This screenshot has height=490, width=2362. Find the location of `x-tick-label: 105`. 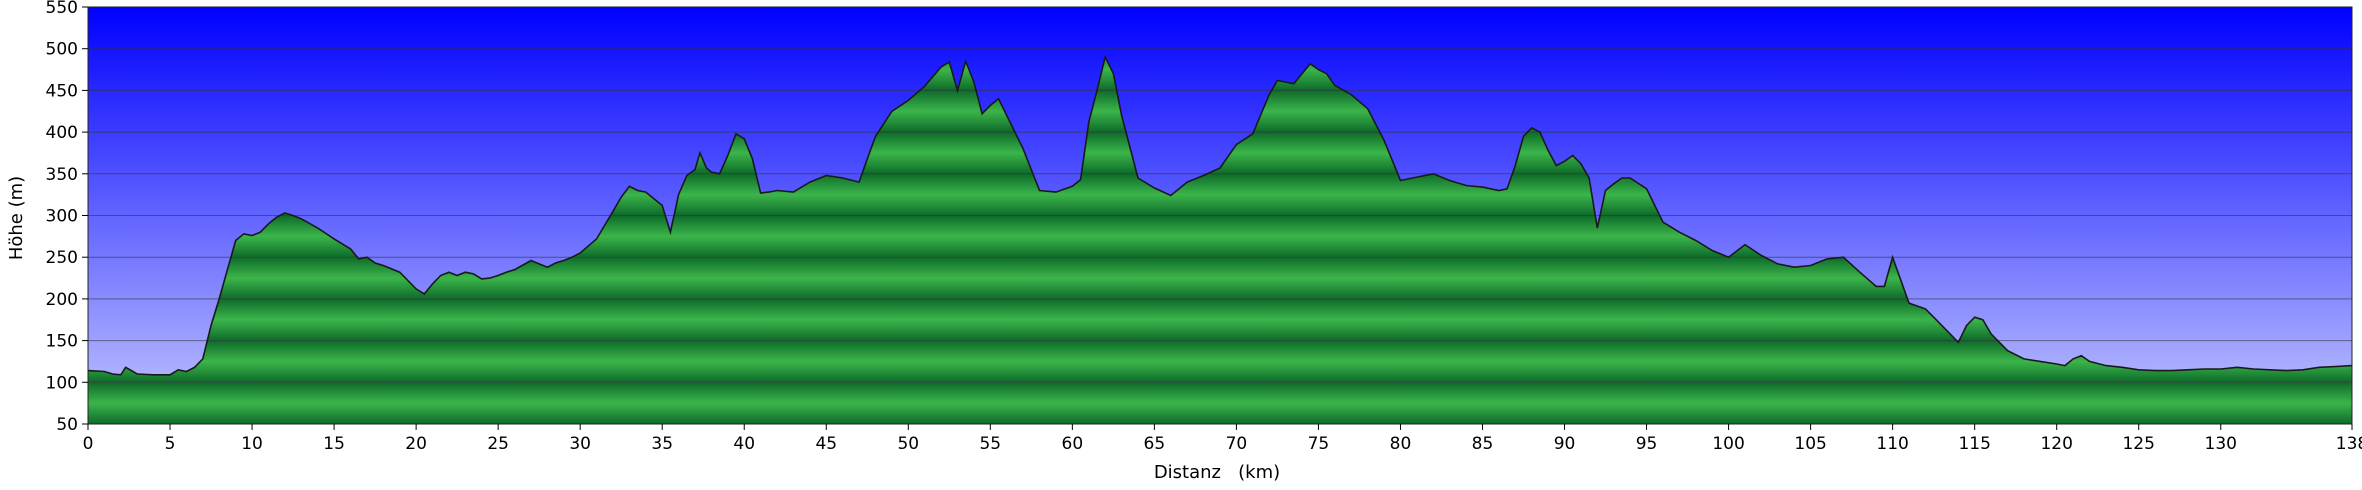

x-tick-label: 105 is located at coordinates (1810, 444).